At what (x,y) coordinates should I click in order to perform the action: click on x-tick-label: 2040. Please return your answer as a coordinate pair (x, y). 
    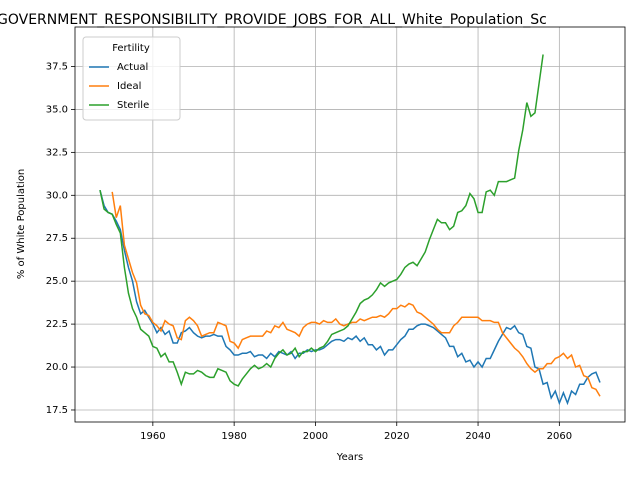
    Looking at the image, I should click on (477, 436).